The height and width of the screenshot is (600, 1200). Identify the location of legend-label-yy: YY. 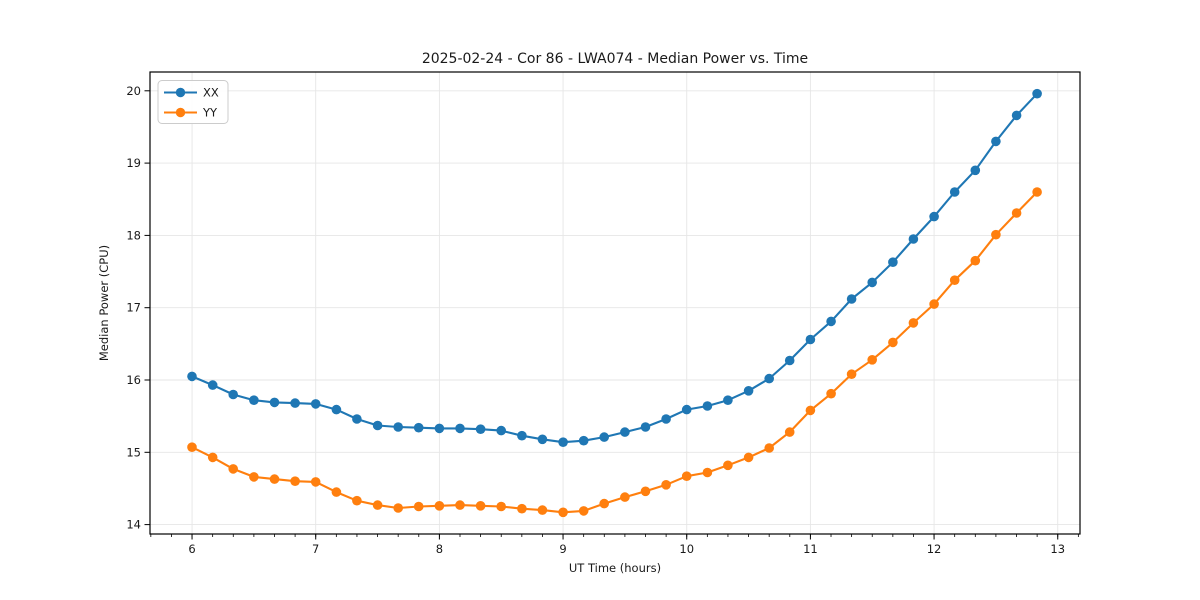
(210, 113).